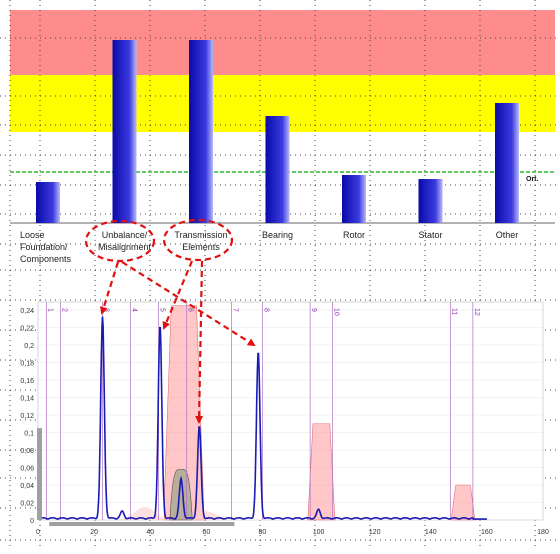 This screenshot has width=560, height=554. What do you see at coordinates (206, 532) in the screenshot?
I see `x-tick-label: 60` at bounding box center [206, 532].